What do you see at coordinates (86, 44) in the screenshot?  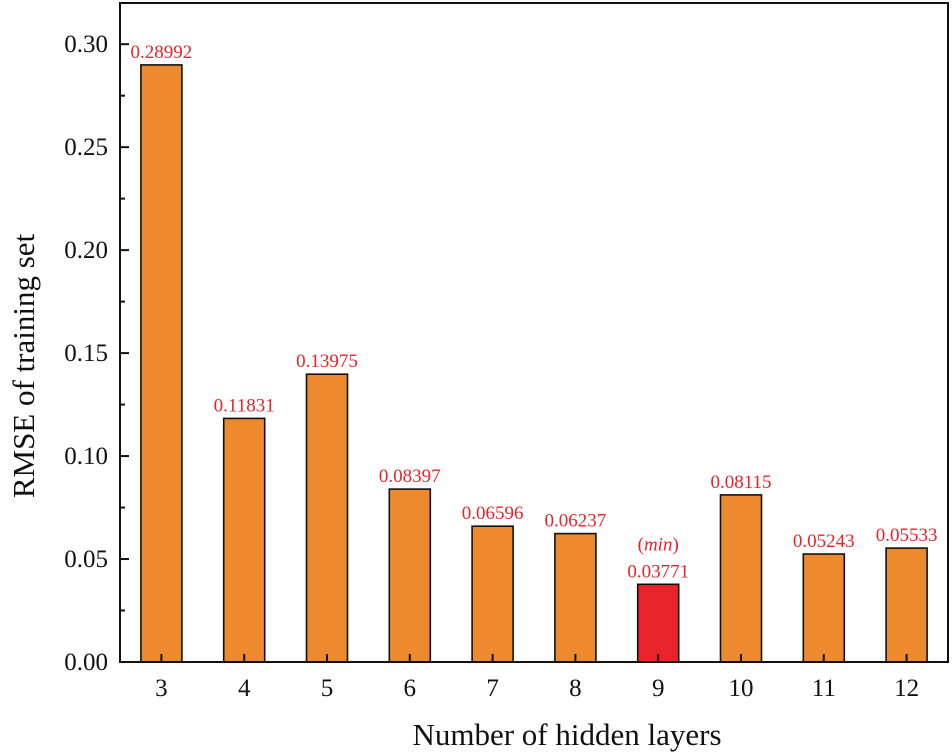 I see `y-tick-label: 0.30` at bounding box center [86, 44].